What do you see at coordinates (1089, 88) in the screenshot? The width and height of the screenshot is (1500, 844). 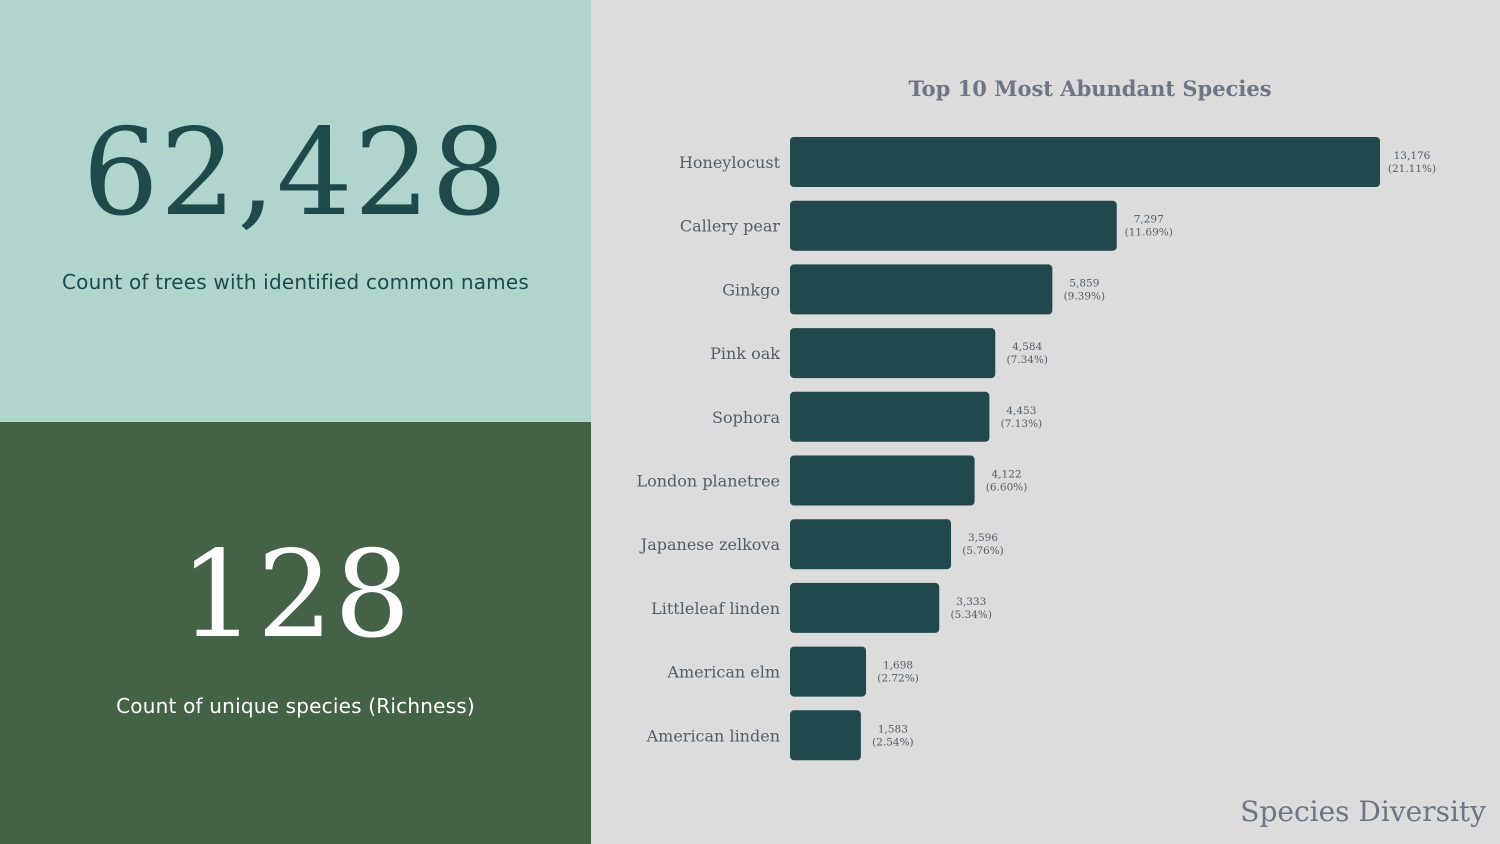 I see `chart-title: Top 10 Most Abundant Species` at bounding box center [1089, 88].